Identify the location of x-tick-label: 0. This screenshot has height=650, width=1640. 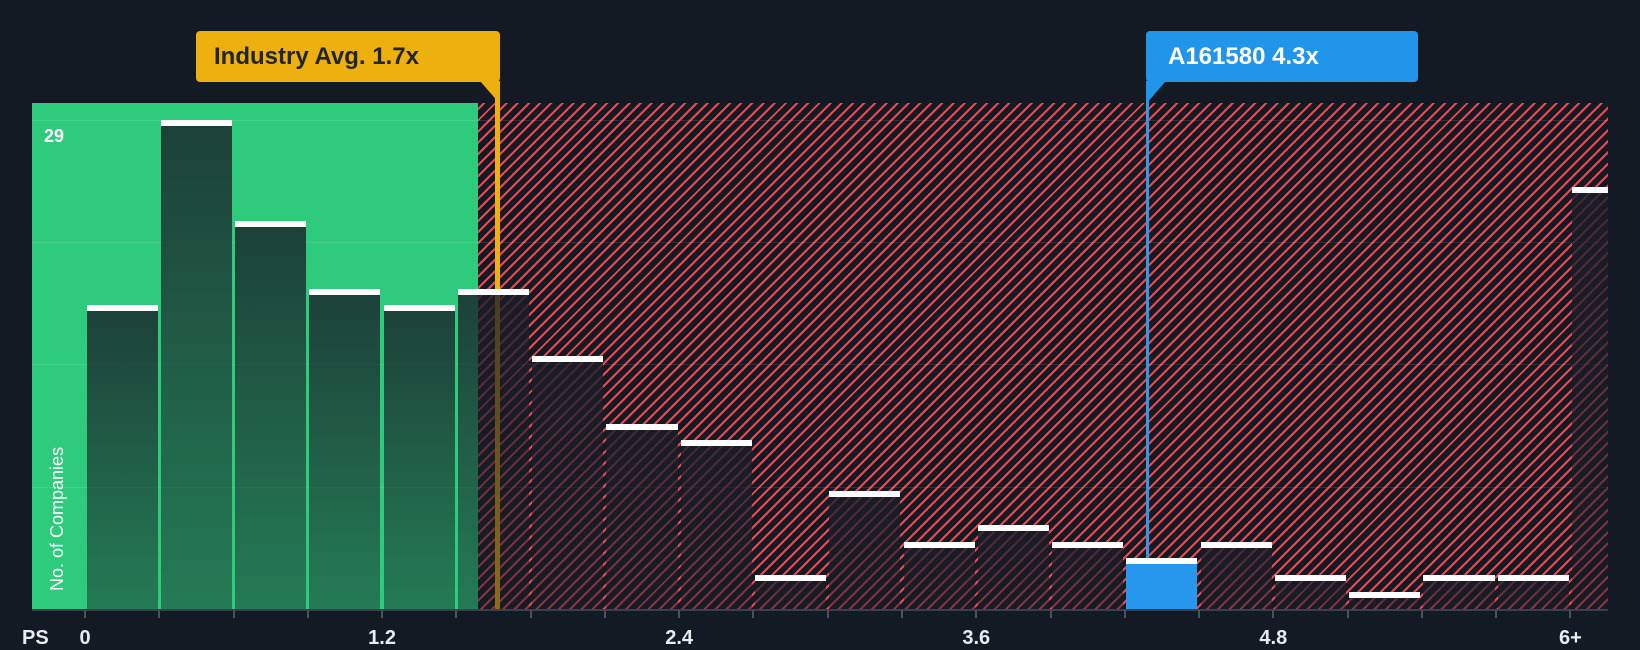
(85, 638).